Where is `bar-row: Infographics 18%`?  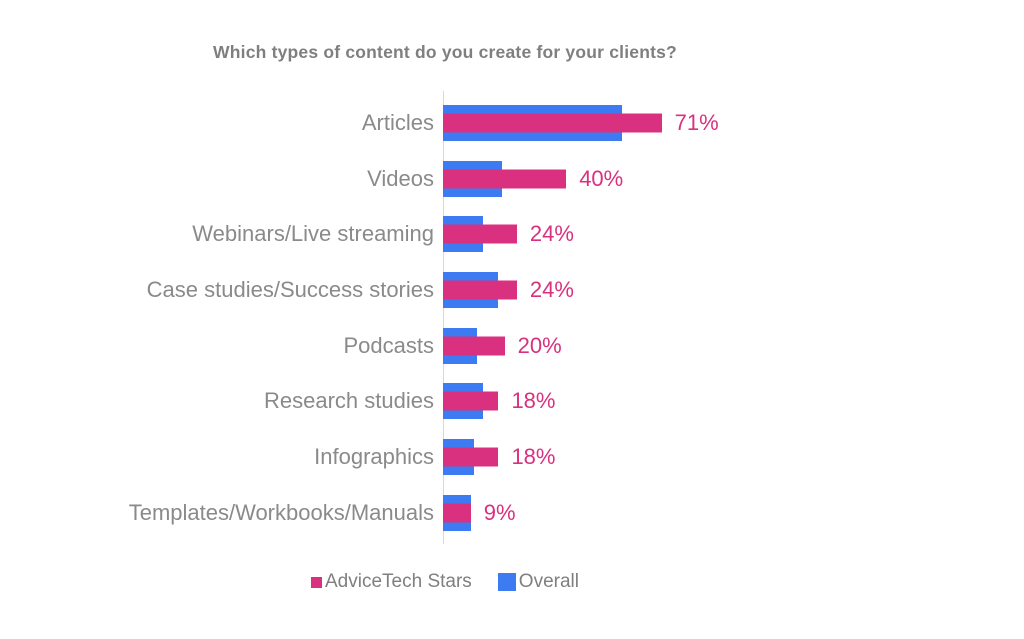
bar-row: Infographics 18% is located at coordinates (512, 457).